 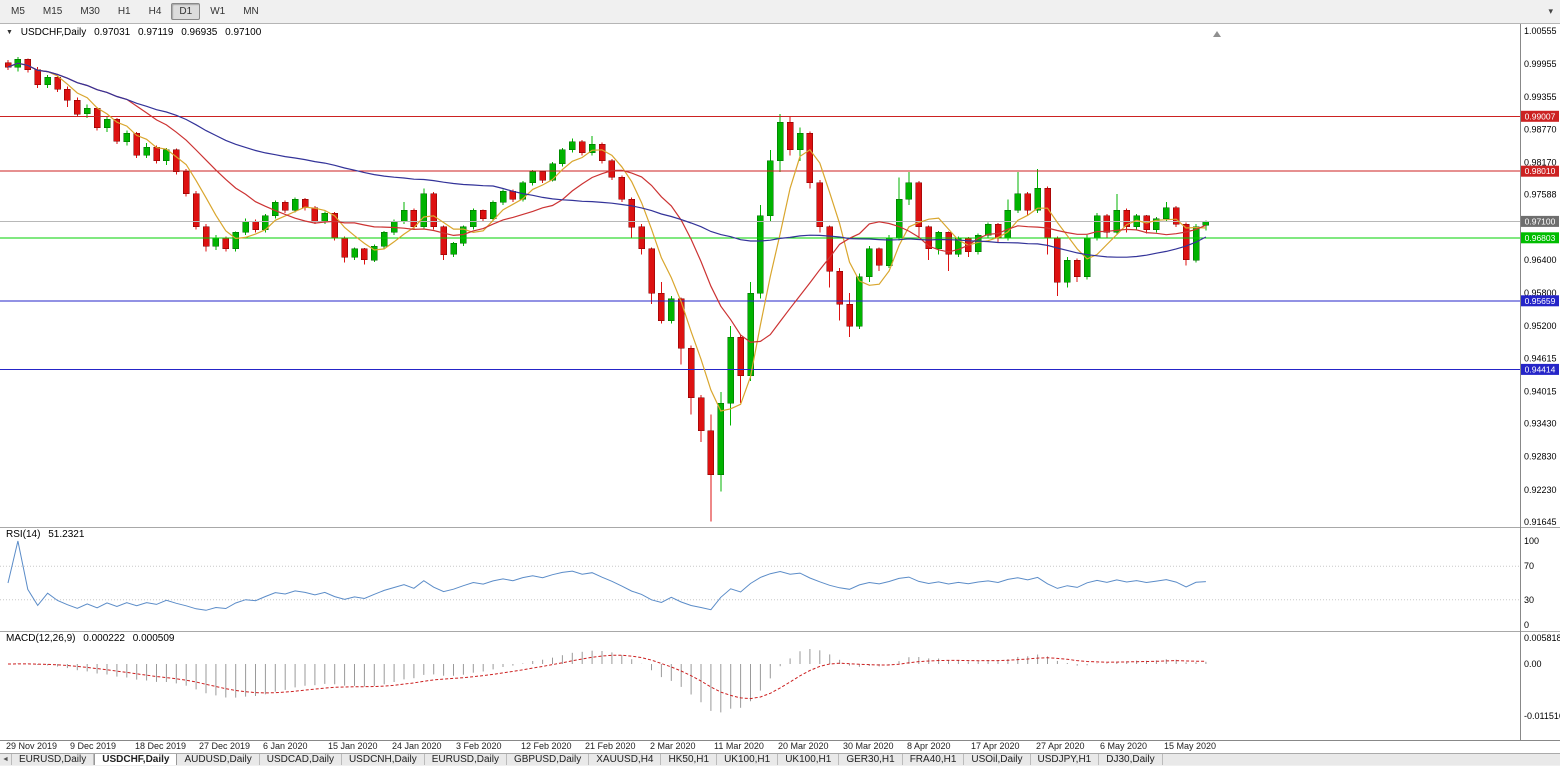 I want to click on rsi-axis-label: 0, so click(x=1526, y=625).